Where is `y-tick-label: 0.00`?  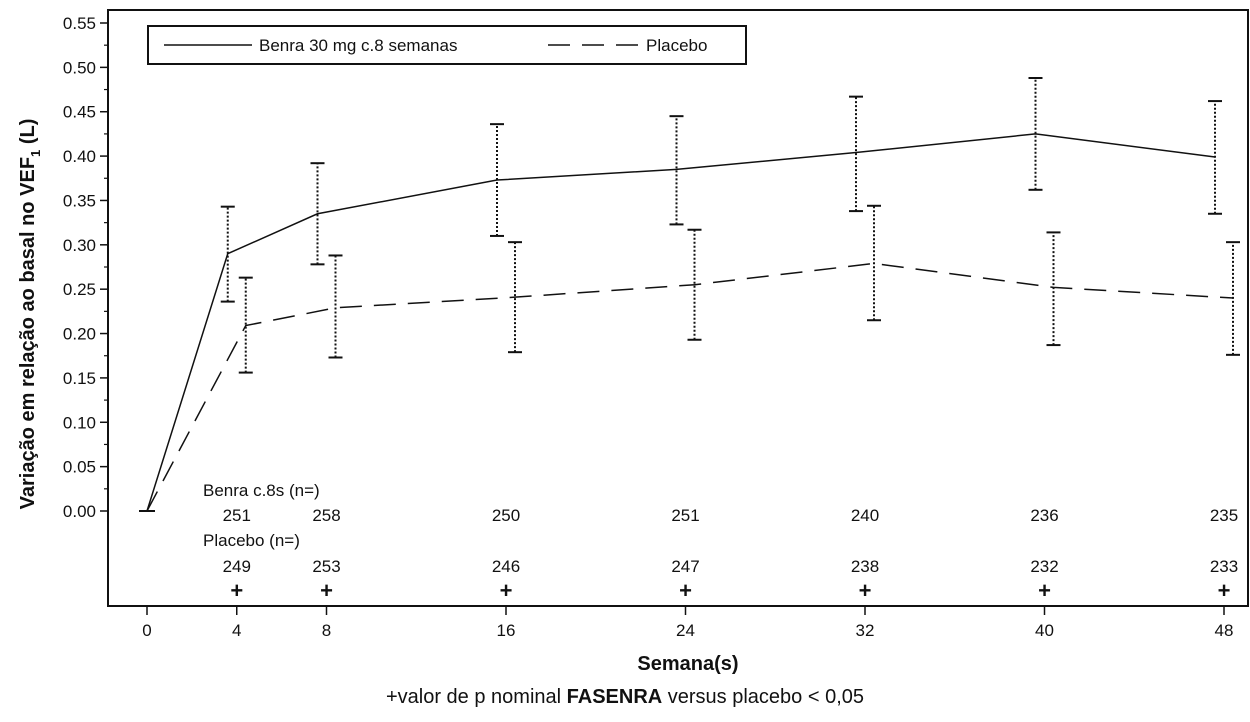
y-tick-label: 0.00 is located at coordinates (79, 511).